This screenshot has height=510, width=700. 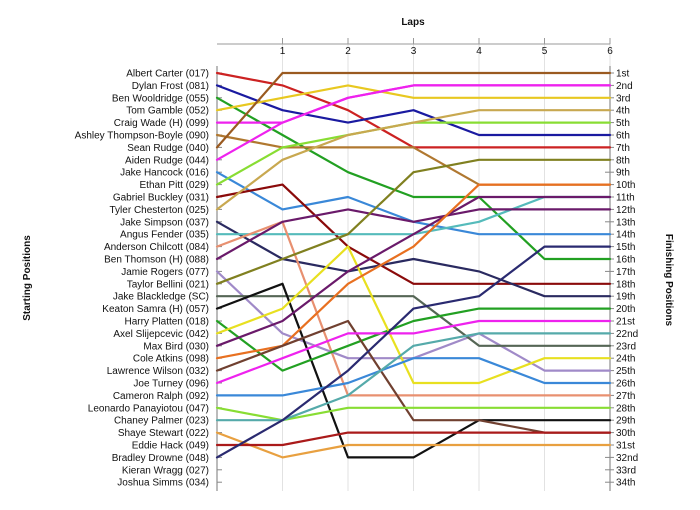 I want to click on finishing-label: 8th, so click(x=623, y=160).